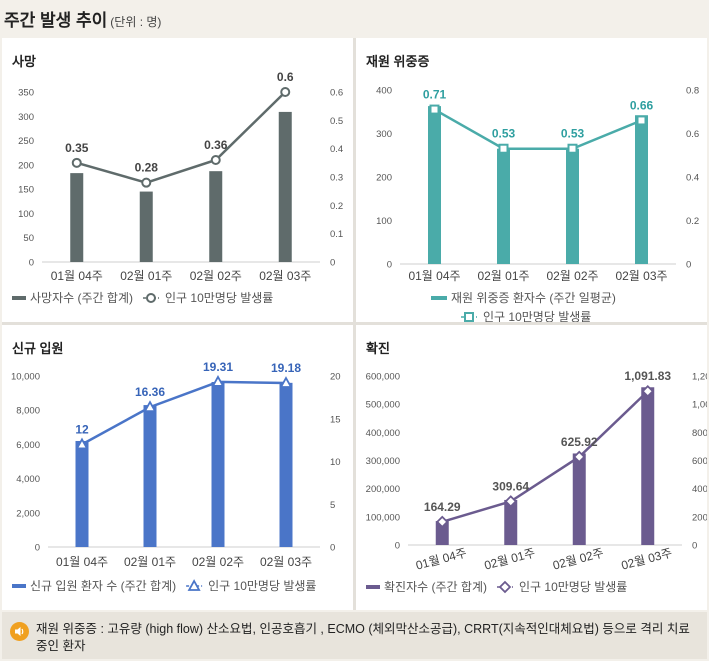 The width and height of the screenshot is (709, 661). Describe the element at coordinates (286, 368) in the screenshot. I see `rate-label: 19.18` at that location.